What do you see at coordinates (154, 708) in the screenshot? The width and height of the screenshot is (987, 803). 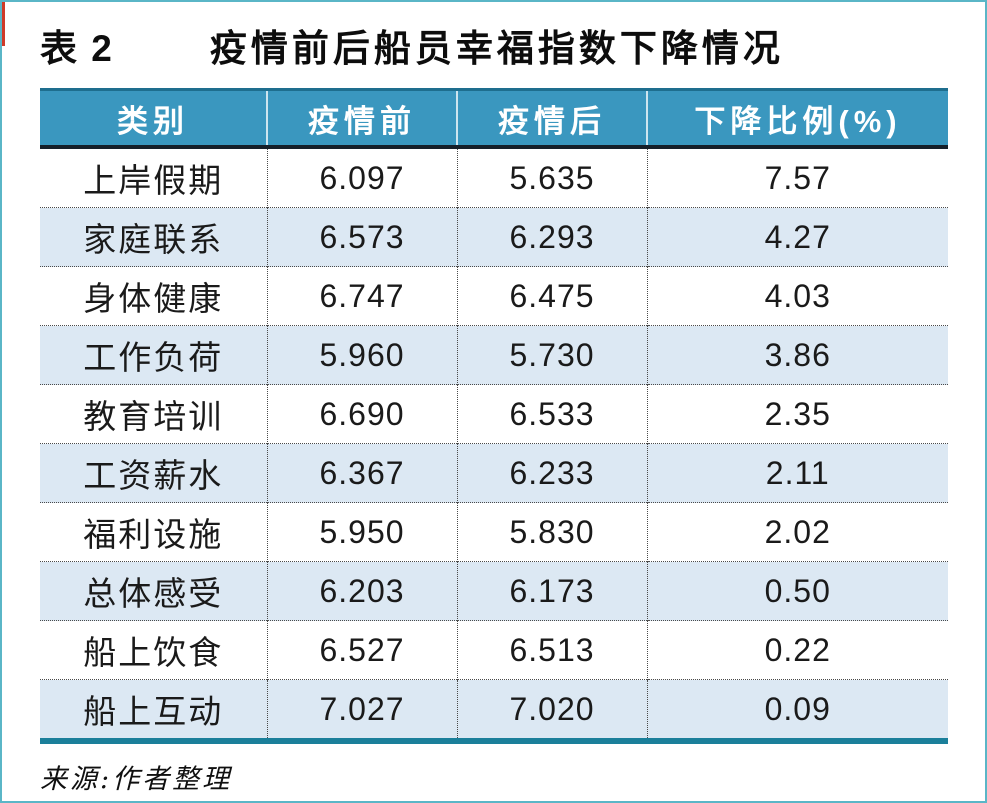 I see `cell-category: 船上互动` at bounding box center [154, 708].